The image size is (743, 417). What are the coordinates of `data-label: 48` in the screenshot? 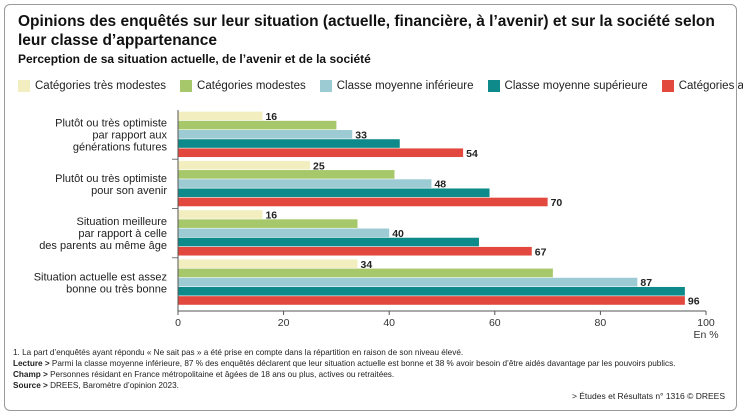 It's located at (440, 185).